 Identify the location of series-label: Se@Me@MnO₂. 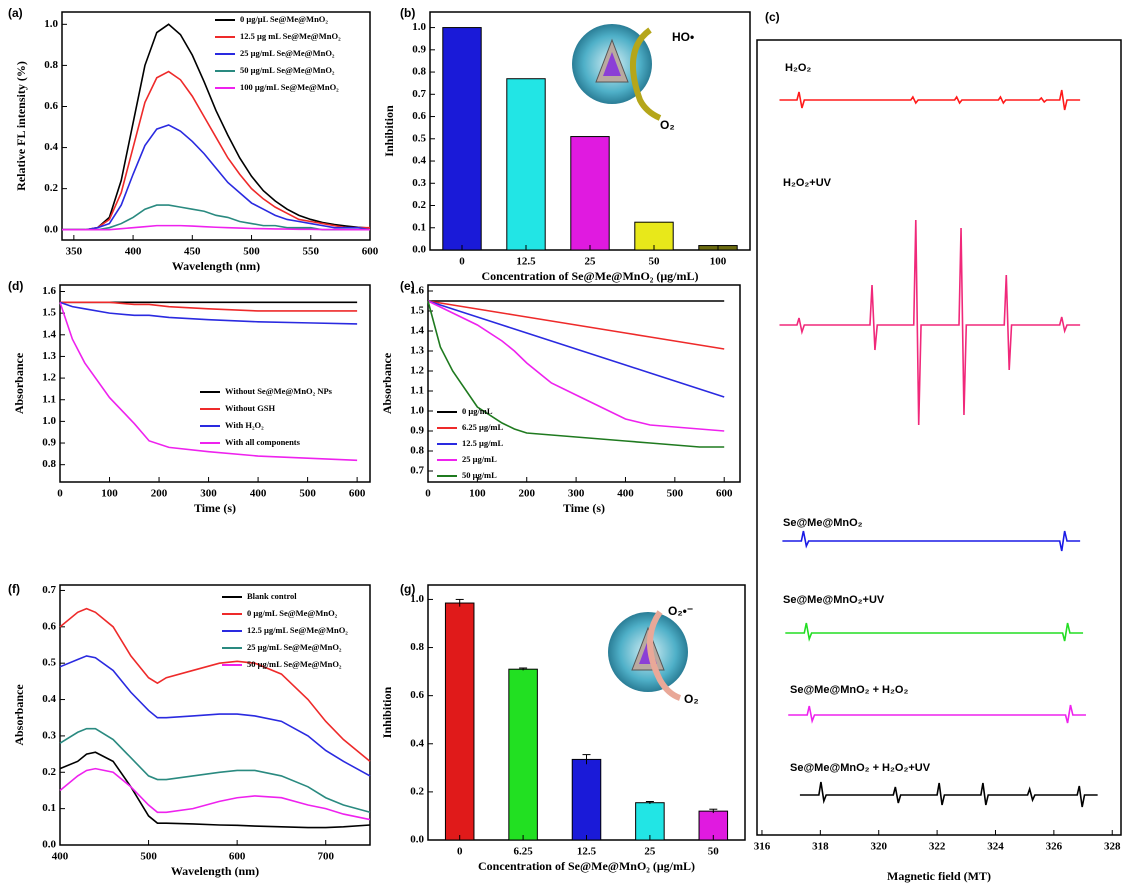
(823, 523).